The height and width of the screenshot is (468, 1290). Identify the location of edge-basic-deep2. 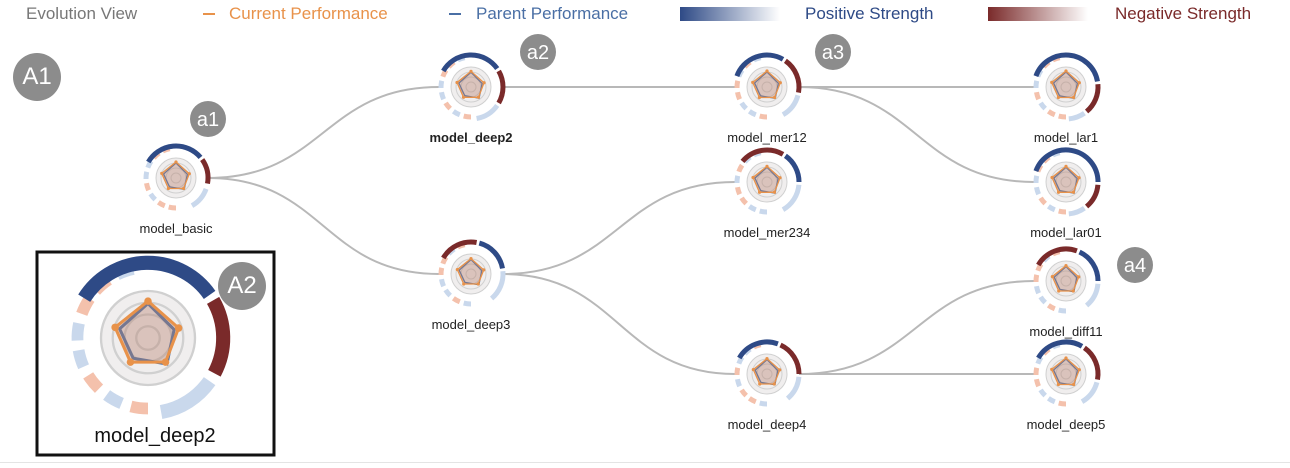
(323, 132).